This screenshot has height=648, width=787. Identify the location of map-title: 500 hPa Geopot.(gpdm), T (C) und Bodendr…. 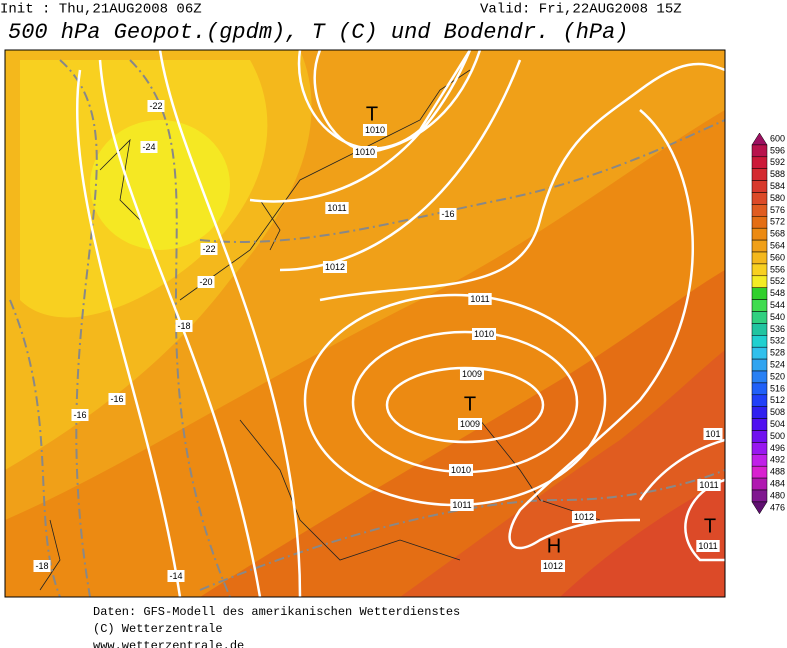
(318, 32).